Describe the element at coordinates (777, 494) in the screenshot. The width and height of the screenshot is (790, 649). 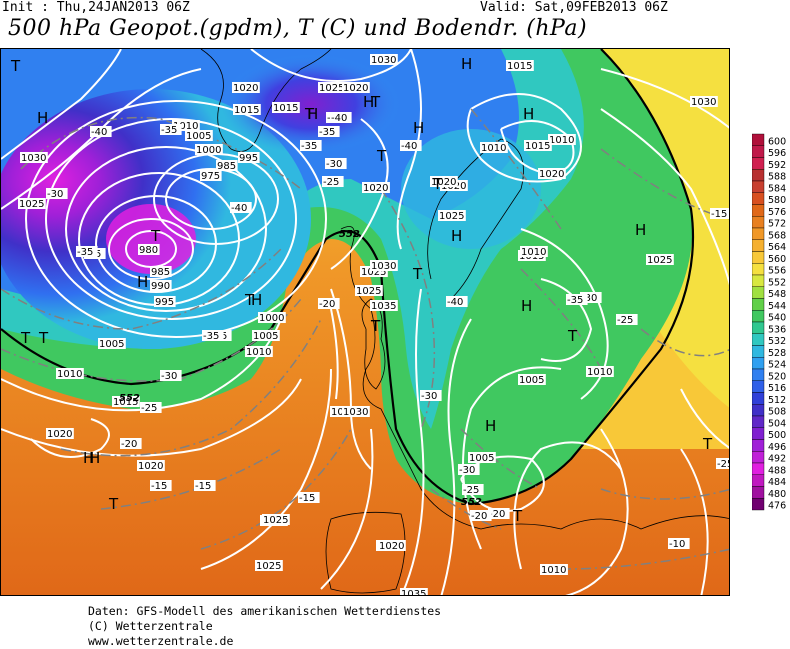
I see `scale-value: 480` at that location.